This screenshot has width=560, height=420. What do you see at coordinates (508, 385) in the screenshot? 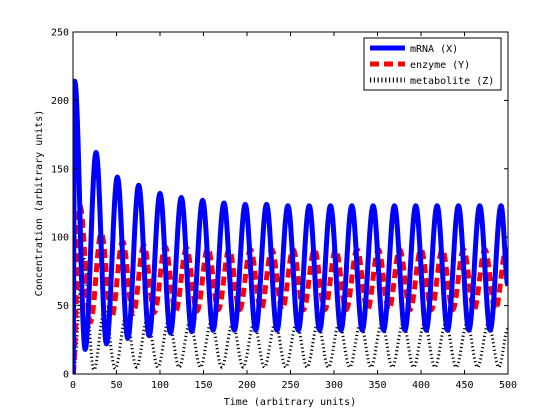
I see `x-tick-label: 500` at bounding box center [508, 385].